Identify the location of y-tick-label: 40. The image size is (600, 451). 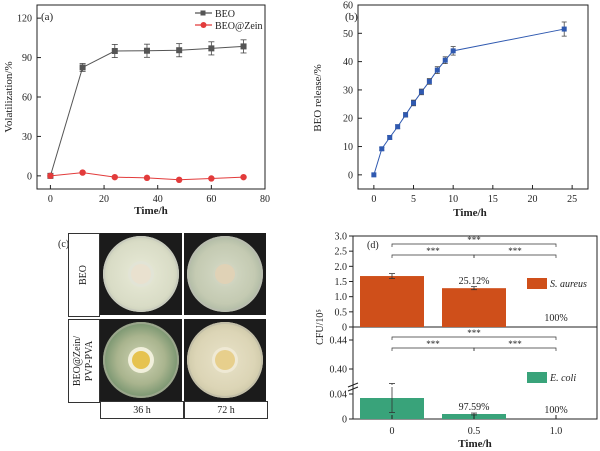
(348, 62).